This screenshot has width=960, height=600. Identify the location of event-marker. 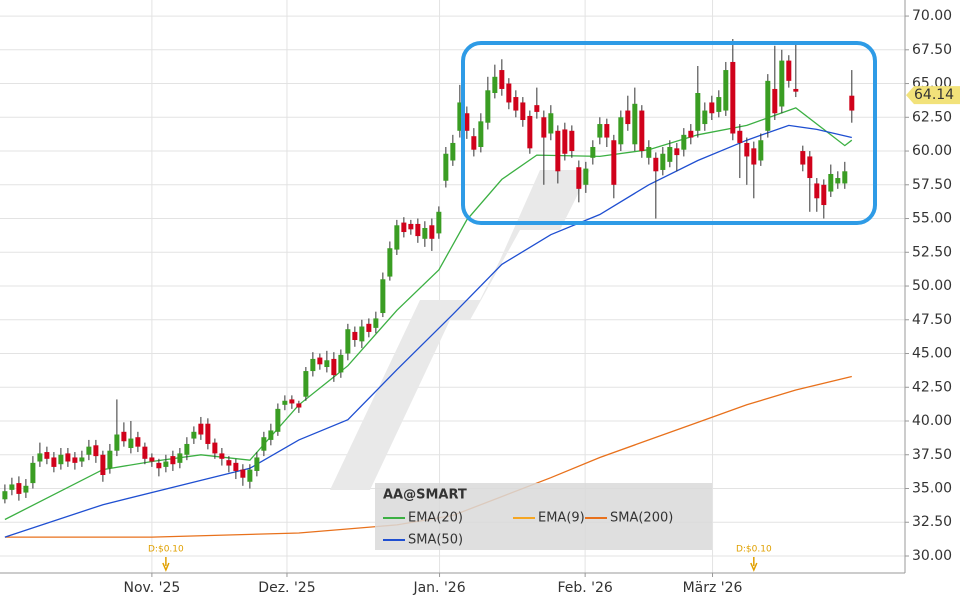
(754, 564).